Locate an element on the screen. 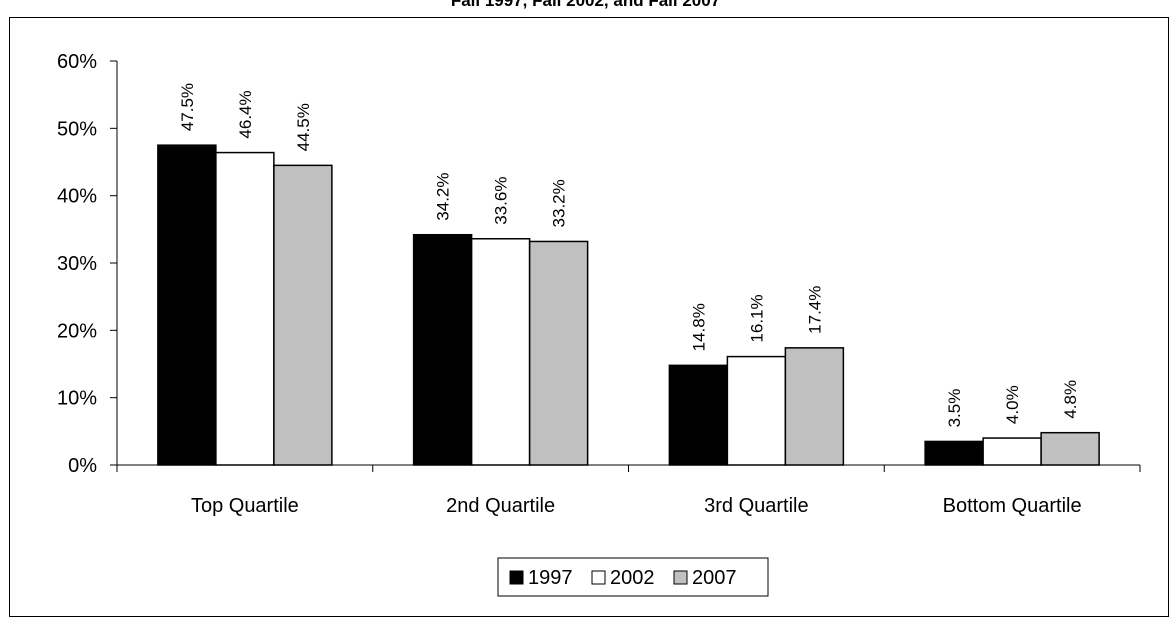 This screenshot has height=617, width=1171. x-category-label: Bottom Quartile is located at coordinates (1012, 506).